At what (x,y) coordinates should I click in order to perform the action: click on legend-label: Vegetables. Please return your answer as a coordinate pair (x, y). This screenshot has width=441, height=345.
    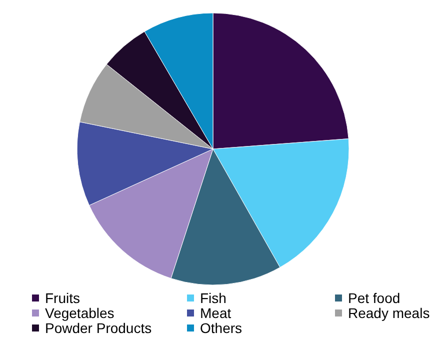
    Looking at the image, I should click on (79, 313).